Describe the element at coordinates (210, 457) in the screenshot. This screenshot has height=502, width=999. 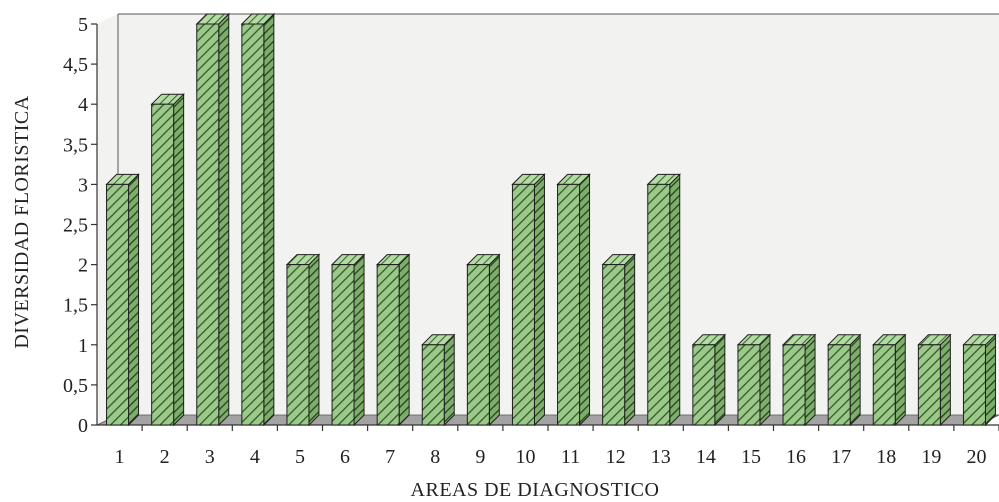
I see `x-tick-label: 3` at that location.